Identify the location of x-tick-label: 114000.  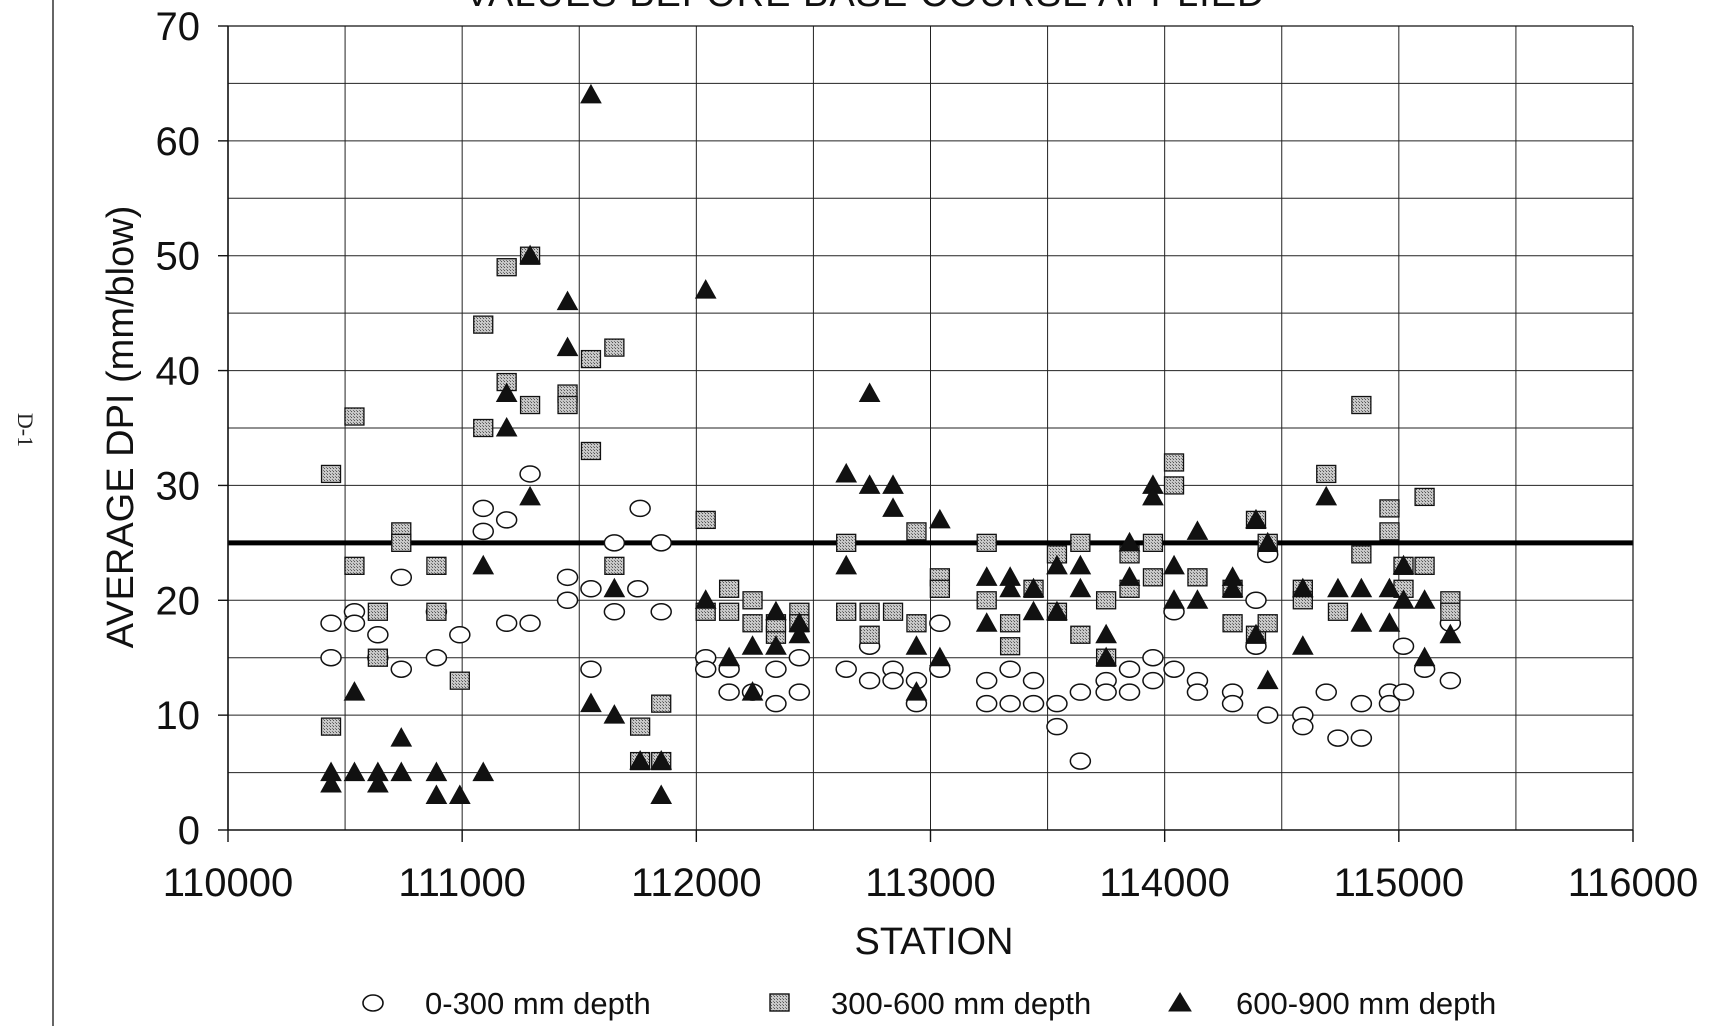
(1164, 883).